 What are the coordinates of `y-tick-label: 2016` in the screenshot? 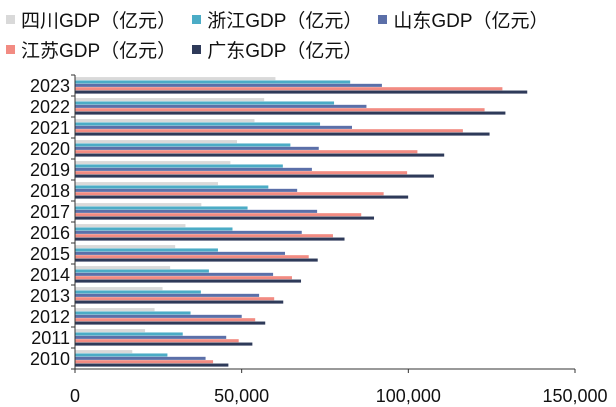 It's located at (50, 233).